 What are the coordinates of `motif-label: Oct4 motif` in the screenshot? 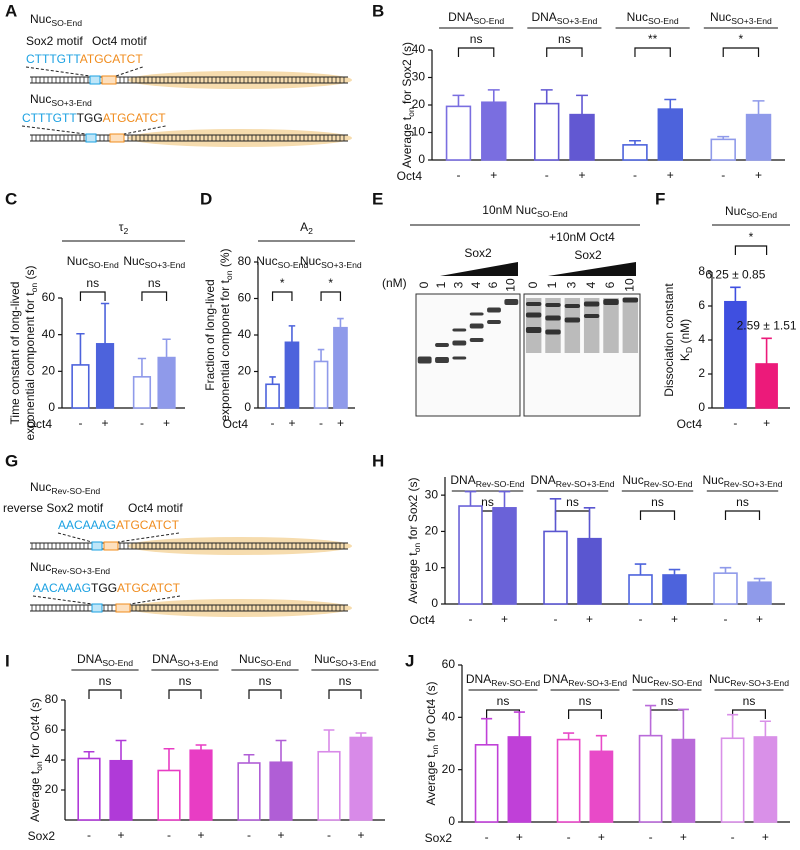 It's located at (155, 508).